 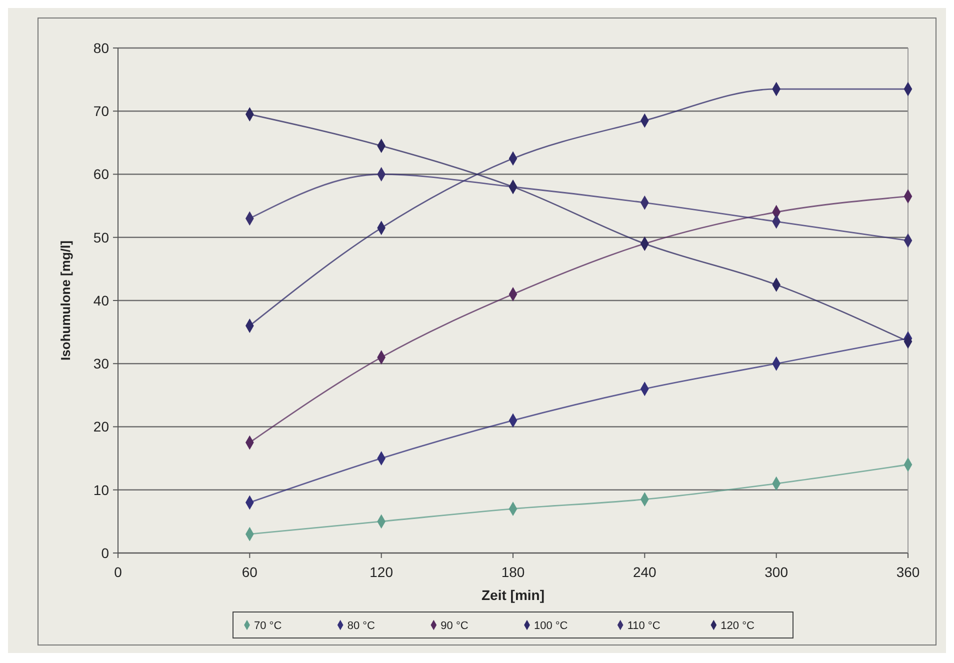 I want to click on legend-label: 70 °C, so click(x=268, y=626).